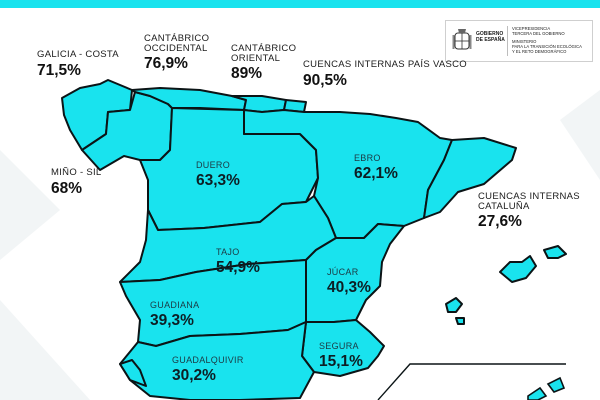  I want to click on basin-name-2: ORIENTAL, so click(256, 58).